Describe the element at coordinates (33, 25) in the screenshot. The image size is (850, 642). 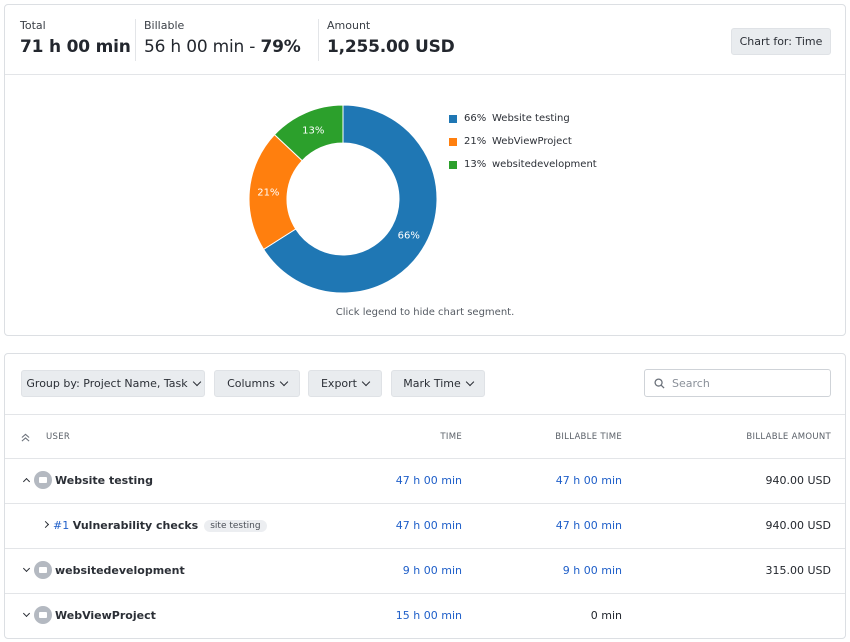
I see `total-label: Total` at that location.